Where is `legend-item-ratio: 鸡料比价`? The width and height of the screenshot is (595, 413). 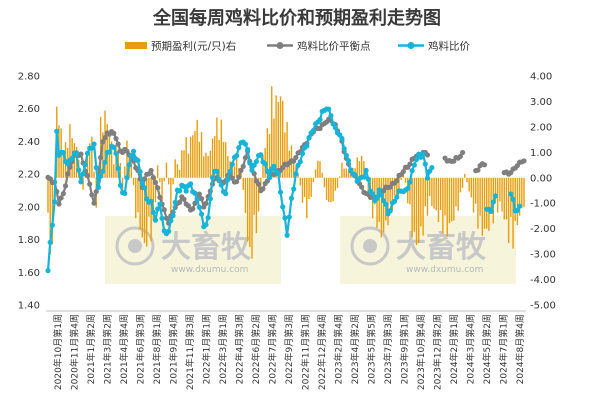
legend-item-ratio: 鸡料比价 is located at coordinates (434, 46).